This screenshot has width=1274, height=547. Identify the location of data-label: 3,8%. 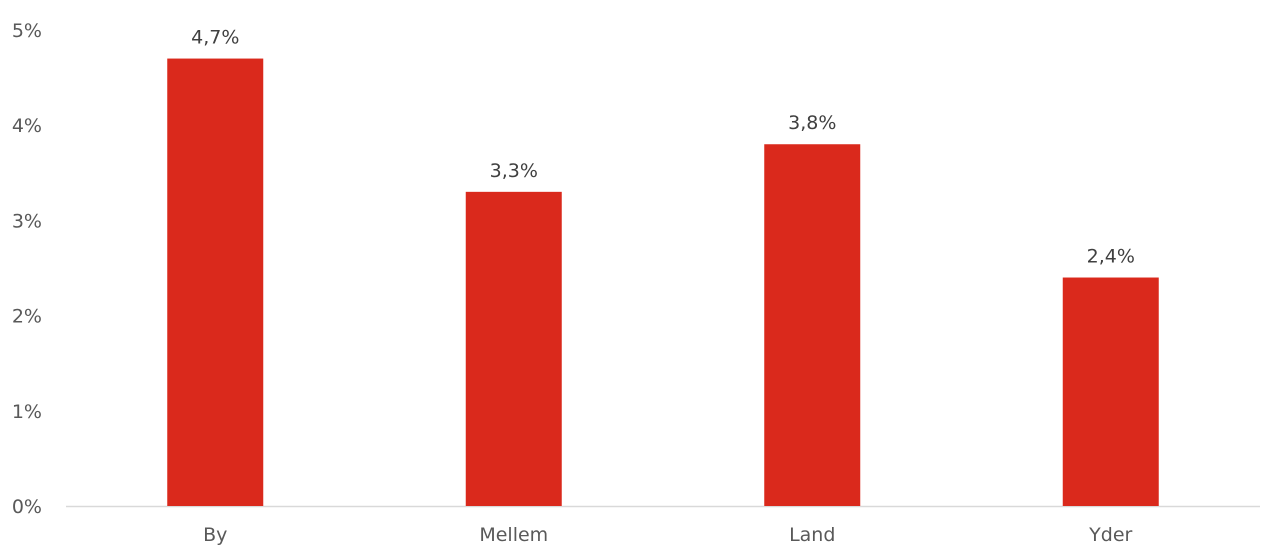
(812, 123).